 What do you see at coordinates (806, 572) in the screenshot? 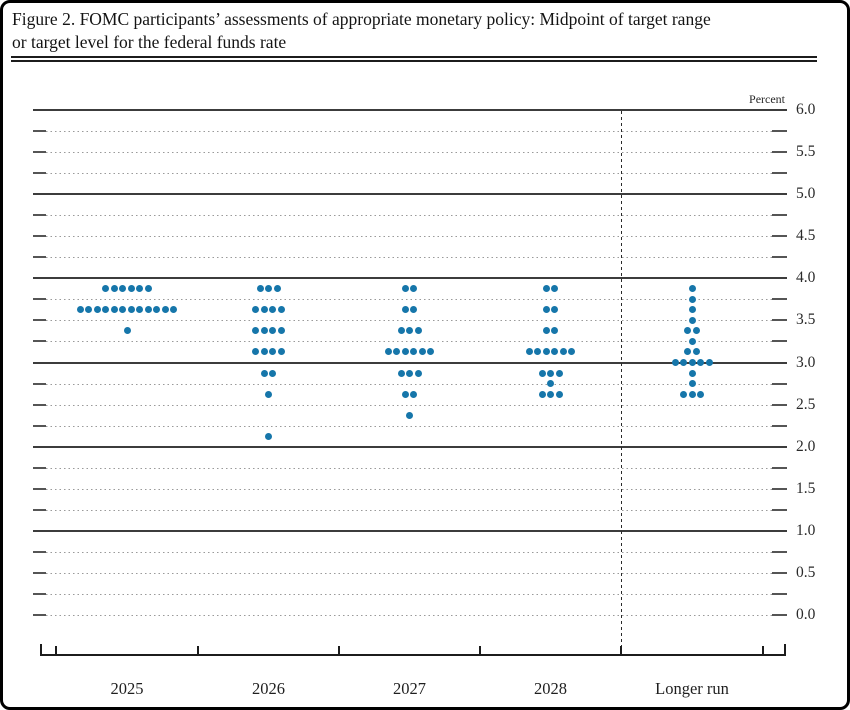
I see `y-axis-tick-label: 0.5` at bounding box center [806, 572].